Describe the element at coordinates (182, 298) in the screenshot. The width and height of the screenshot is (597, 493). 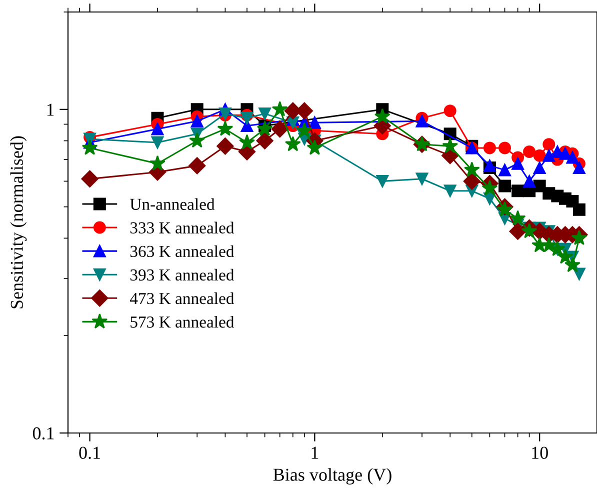
I see `legend-label: 473 K annealed` at that location.